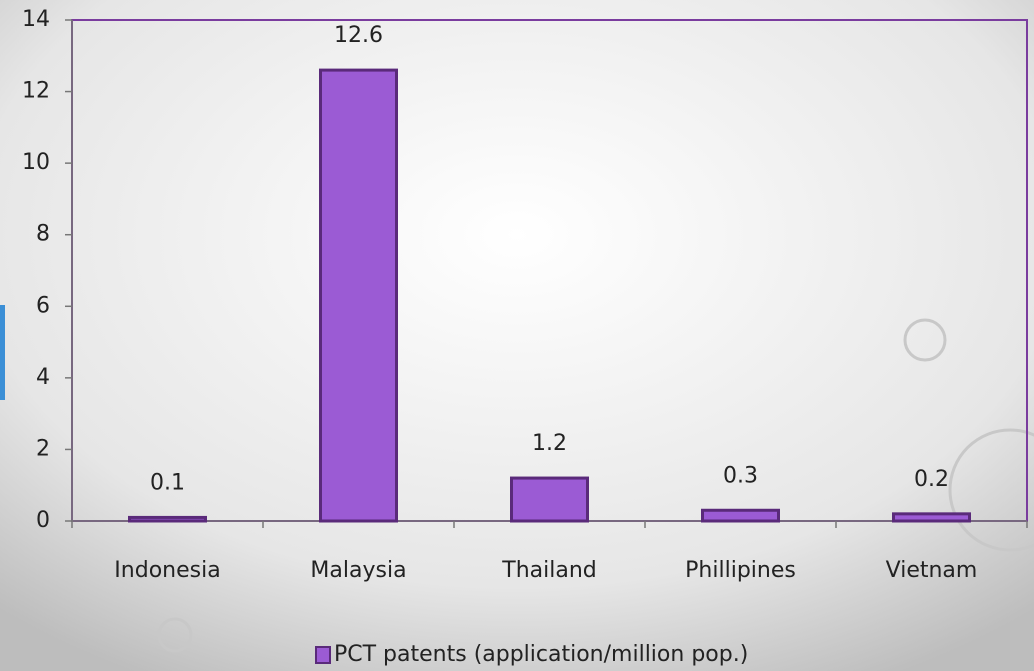  Describe the element at coordinates (36, 91) in the screenshot. I see `y-tick-label: 12` at that location.